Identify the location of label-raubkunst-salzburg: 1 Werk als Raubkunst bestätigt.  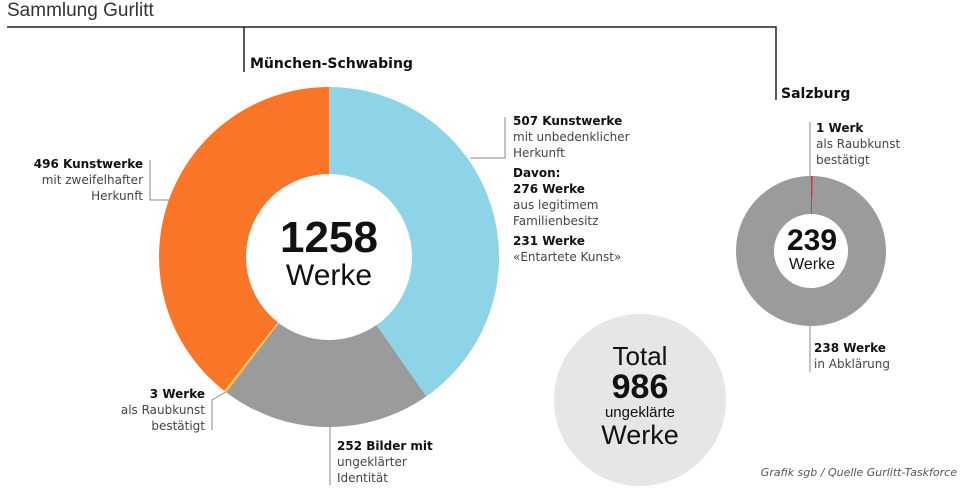
(858, 144).